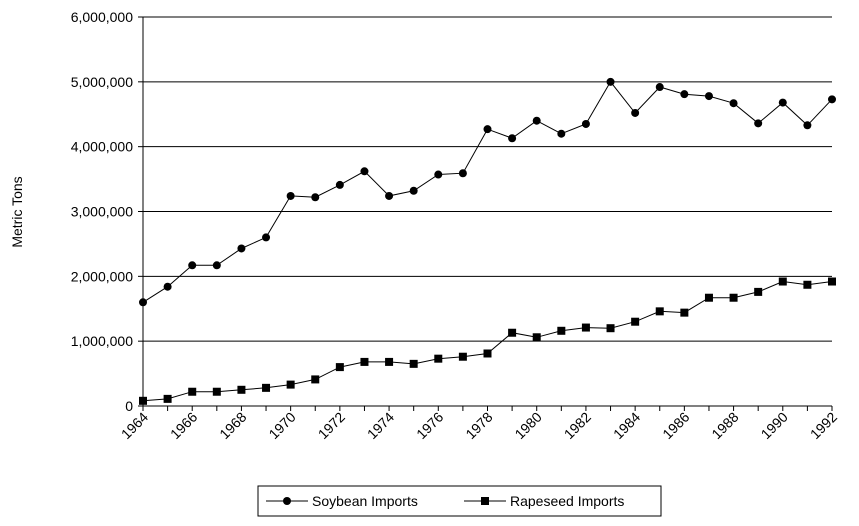  I want to click on legend-marker-square, so click(485, 501).